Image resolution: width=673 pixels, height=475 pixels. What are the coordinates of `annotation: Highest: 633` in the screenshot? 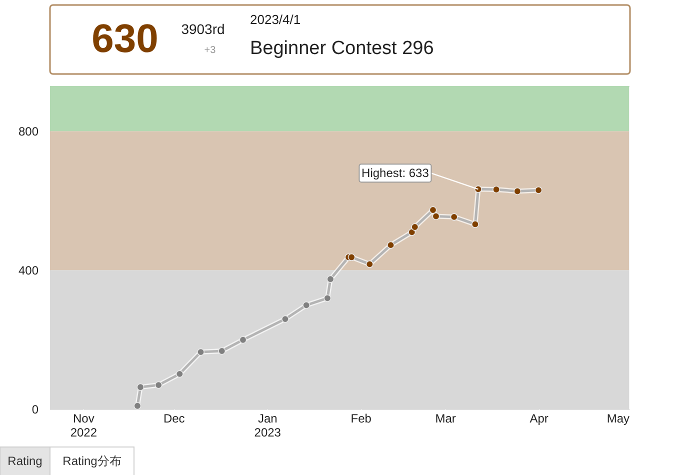 It's located at (396, 173).